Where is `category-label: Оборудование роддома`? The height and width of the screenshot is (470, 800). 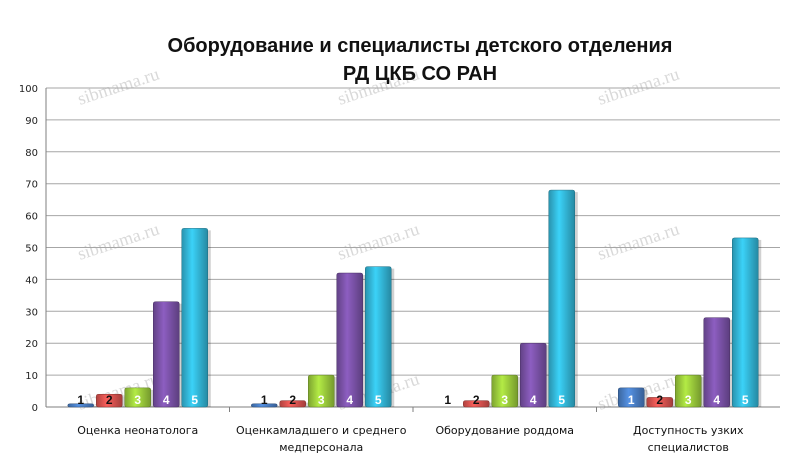
category-label: Оборудование роддома is located at coordinates (504, 430).